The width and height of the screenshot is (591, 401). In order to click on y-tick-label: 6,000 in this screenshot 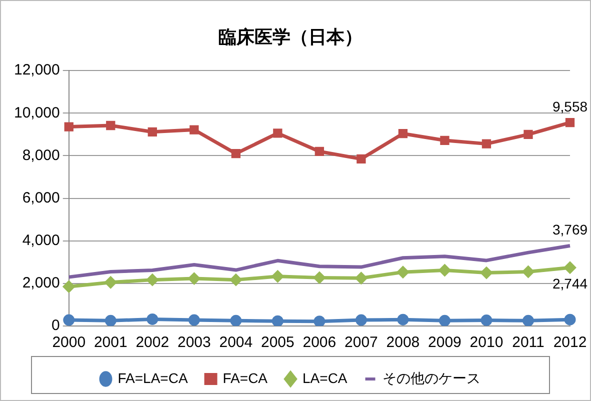, I will do `click(41, 197)`.